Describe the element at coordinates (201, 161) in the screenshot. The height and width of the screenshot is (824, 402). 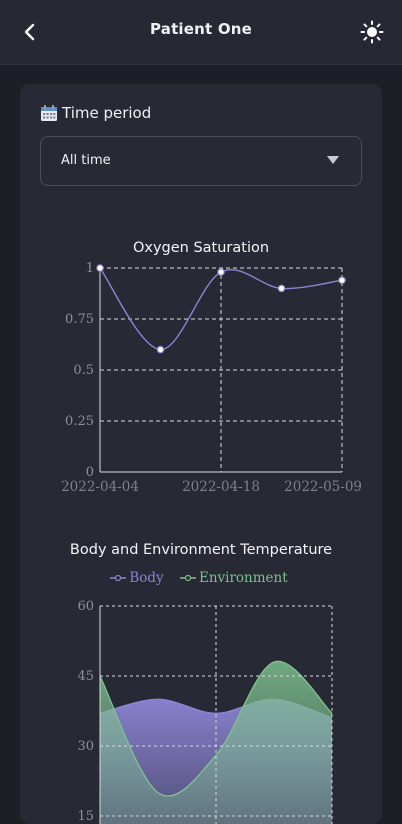
I see `time-period-select: All time` at that location.